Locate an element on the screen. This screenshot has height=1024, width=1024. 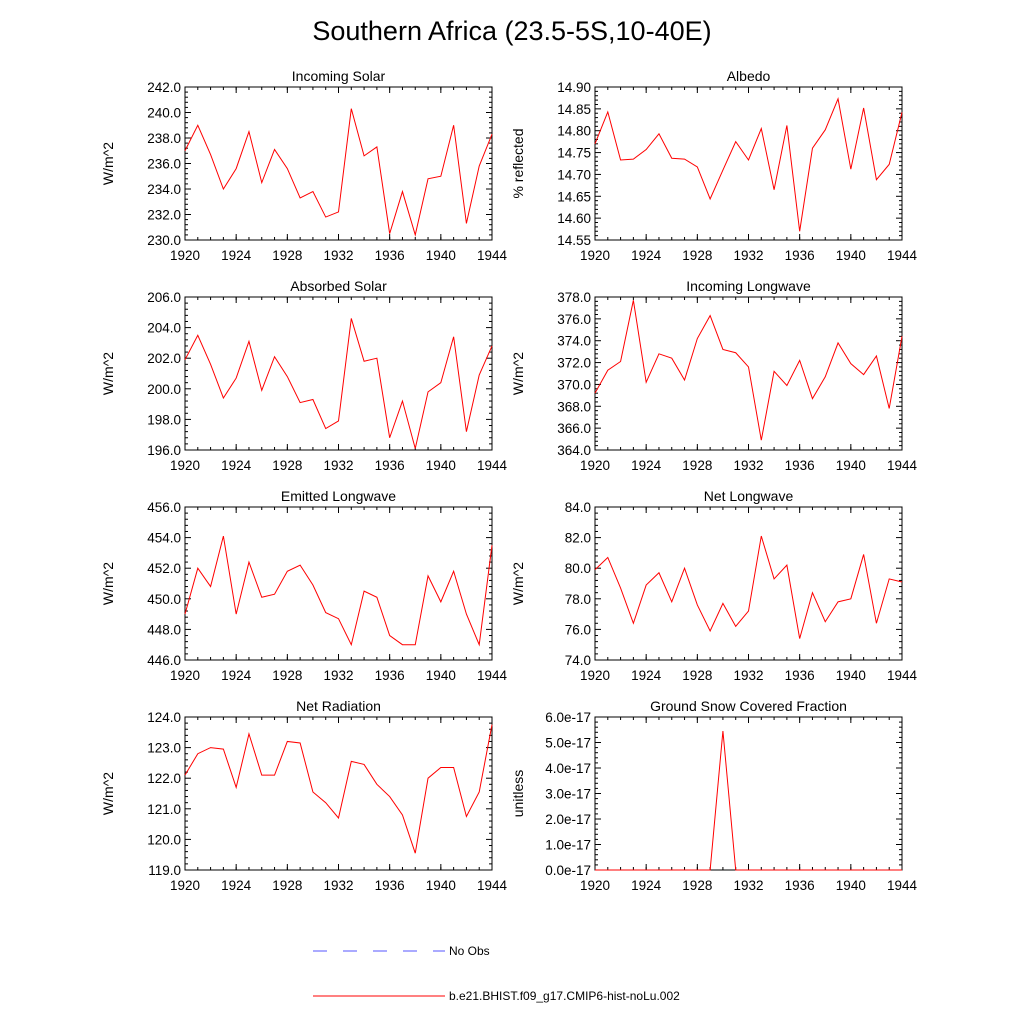
y-tick-label: 236.0 is located at coordinates (164, 164).